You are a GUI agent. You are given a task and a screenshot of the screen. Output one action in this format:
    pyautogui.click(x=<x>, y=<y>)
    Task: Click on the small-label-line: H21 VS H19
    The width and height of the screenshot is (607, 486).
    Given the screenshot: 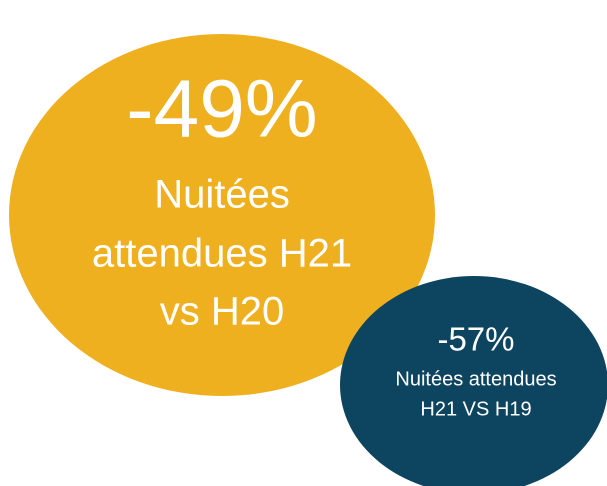 What is the action you would take?
    pyautogui.click(x=475, y=409)
    